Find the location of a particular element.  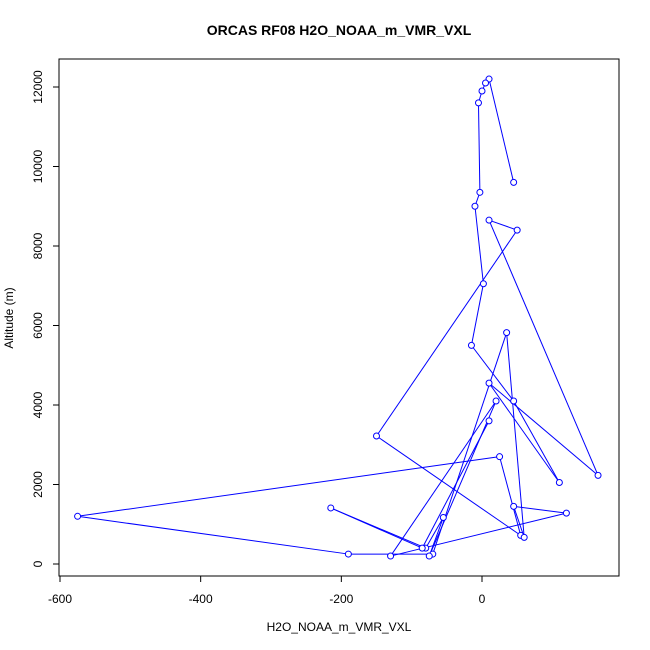

x-axis-label: H2O_NOAA_m_VMR_VXL is located at coordinates (339, 627).